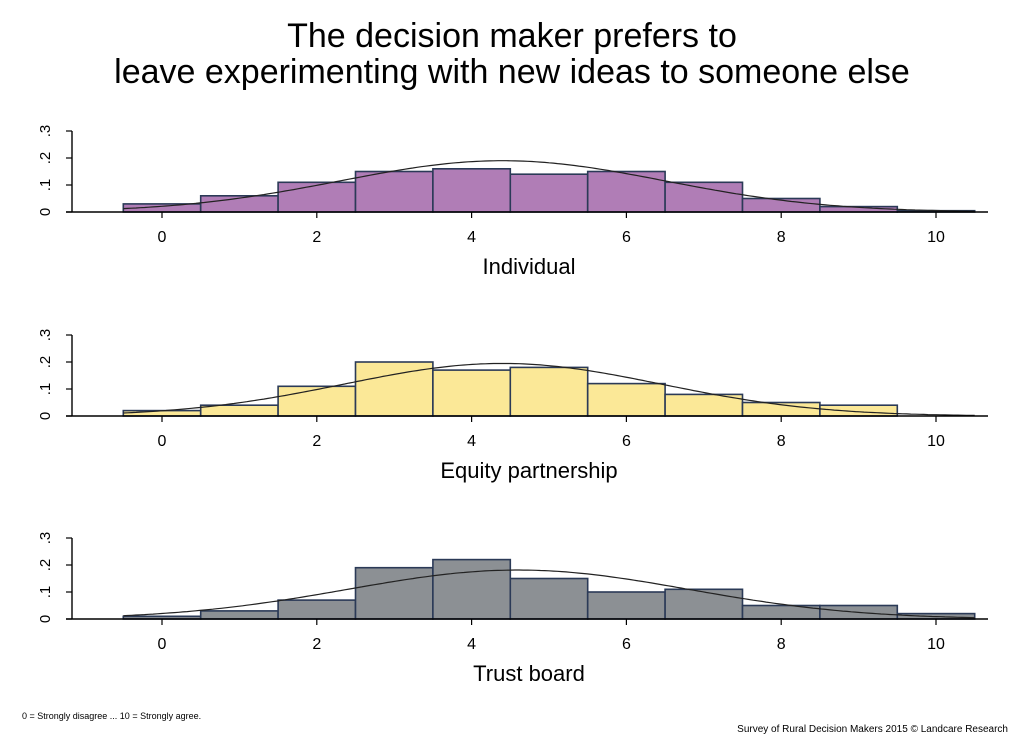  Describe the element at coordinates (529, 266) in the screenshot. I see `x-axis-title: Individual` at that location.